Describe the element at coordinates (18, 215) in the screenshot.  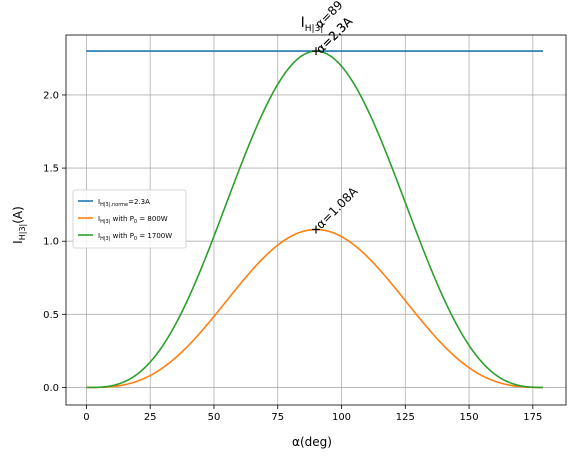
I see `y-axis-label-unit: (A)` at that location.